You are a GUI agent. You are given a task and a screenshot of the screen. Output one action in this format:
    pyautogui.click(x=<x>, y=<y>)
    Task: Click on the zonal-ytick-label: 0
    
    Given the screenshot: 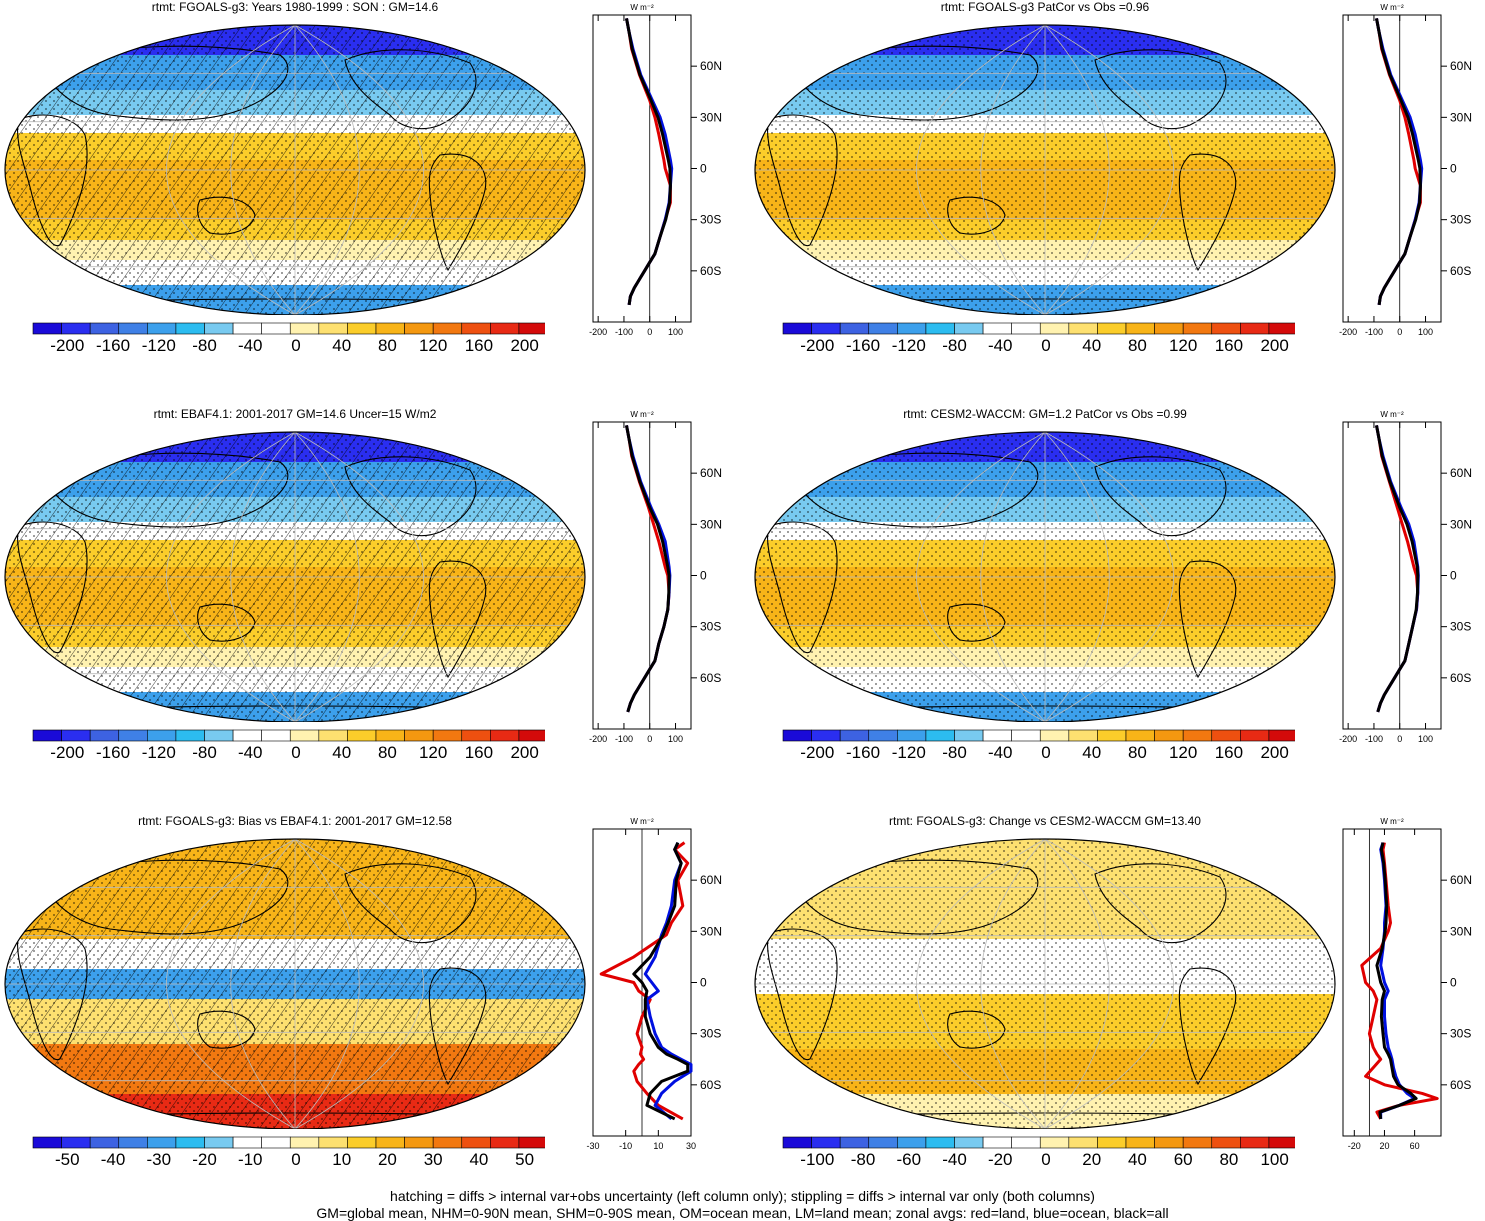 What is the action you would take?
    pyautogui.click(x=1453, y=576)
    